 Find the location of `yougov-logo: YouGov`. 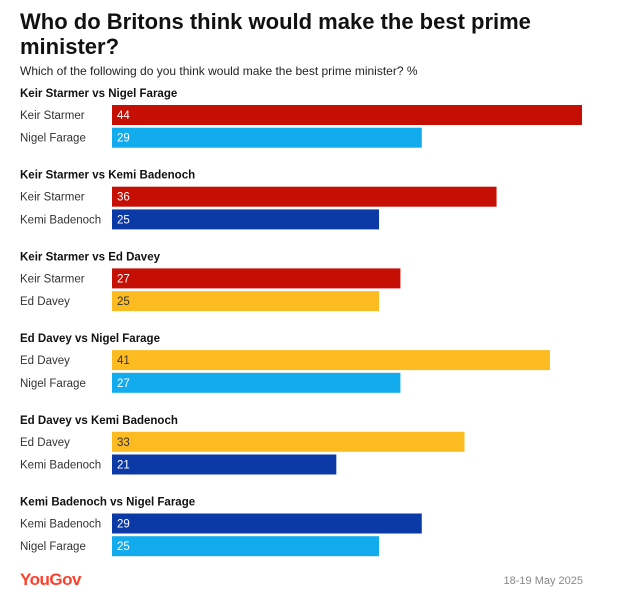

yougov-logo: YouGov is located at coordinates (50, 579).